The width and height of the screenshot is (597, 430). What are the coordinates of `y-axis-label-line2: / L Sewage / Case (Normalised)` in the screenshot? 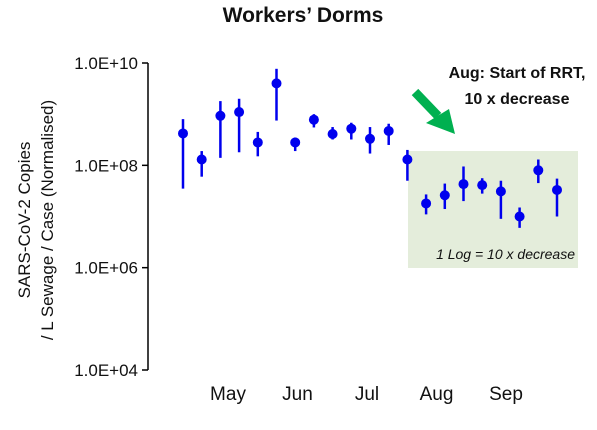 It's located at (47, 220).